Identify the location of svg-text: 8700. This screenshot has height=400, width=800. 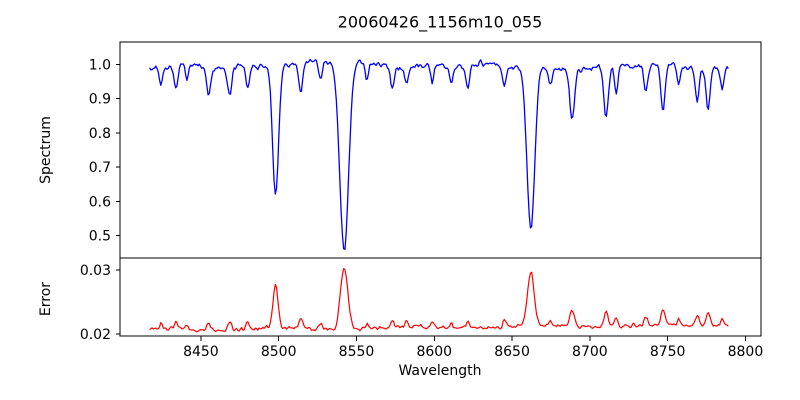
(590, 352).